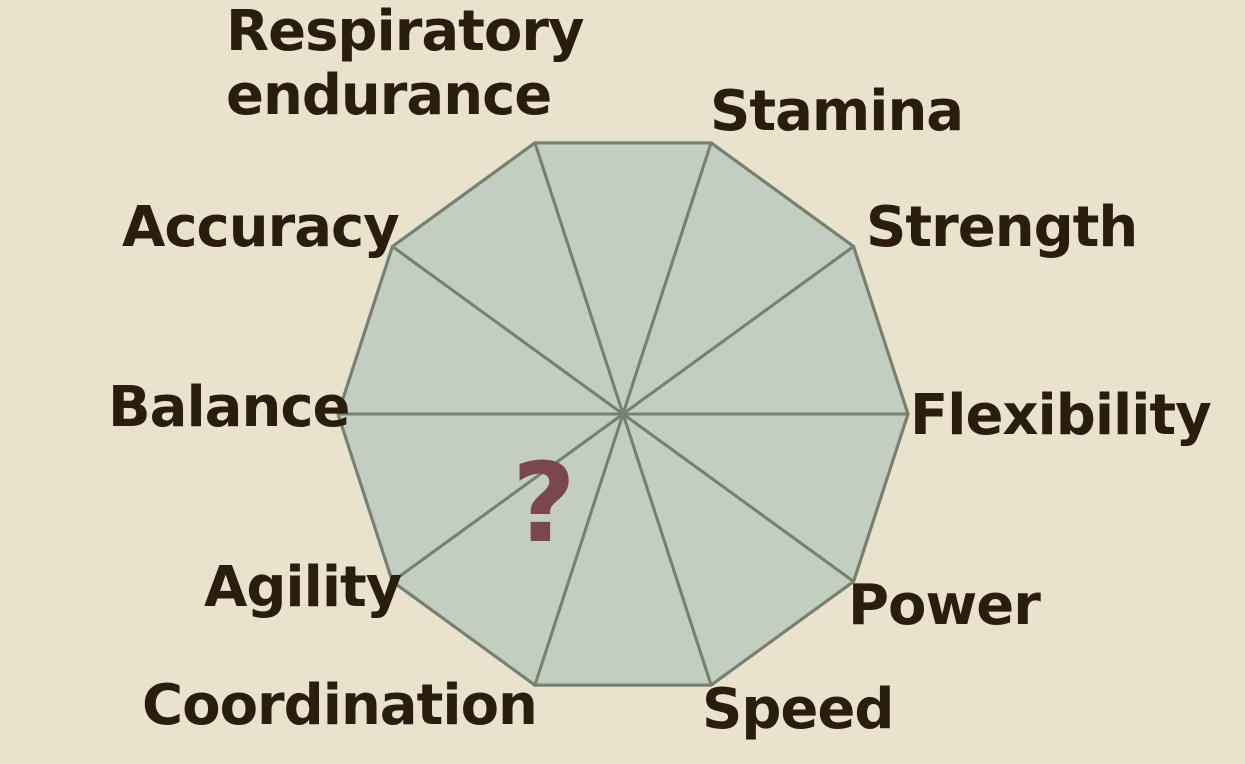 The width and height of the screenshot is (1245, 764). What do you see at coordinates (261, 227) in the screenshot?
I see `label-accuracy: Accuracy` at bounding box center [261, 227].